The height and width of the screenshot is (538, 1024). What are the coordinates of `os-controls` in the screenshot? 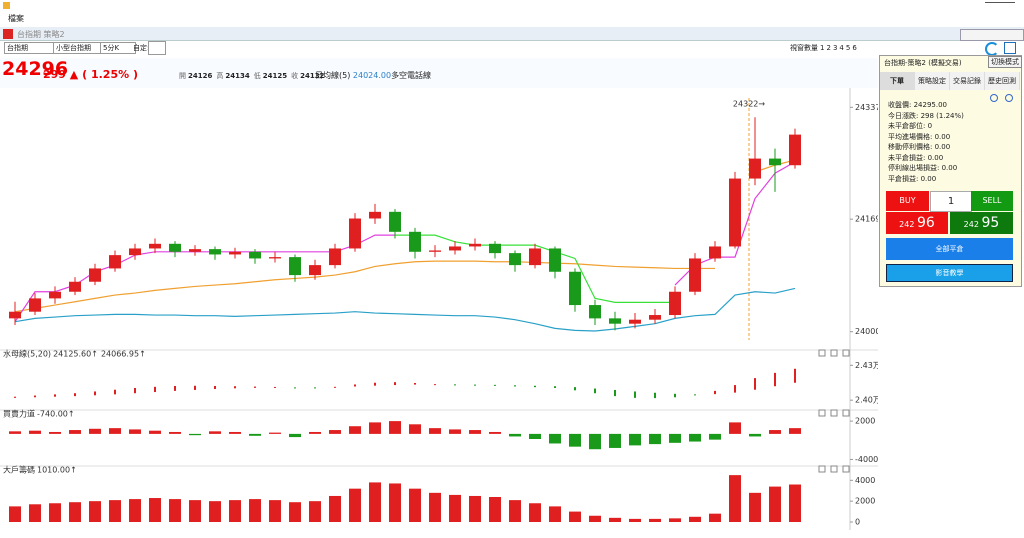 It's located at (1000, 6).